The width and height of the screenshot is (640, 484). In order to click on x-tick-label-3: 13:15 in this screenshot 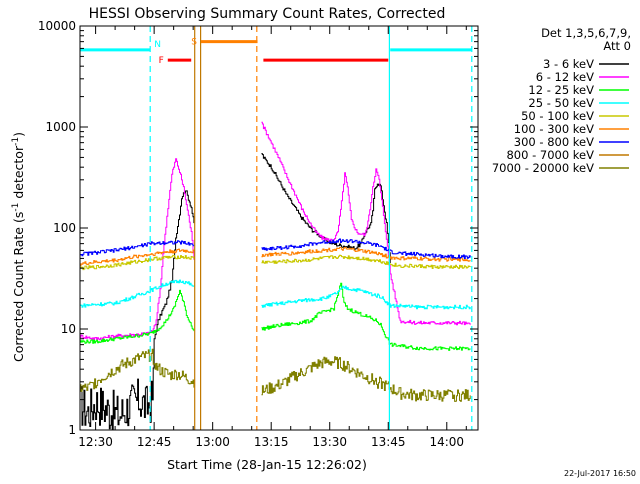, I will do `click(271, 442)`.